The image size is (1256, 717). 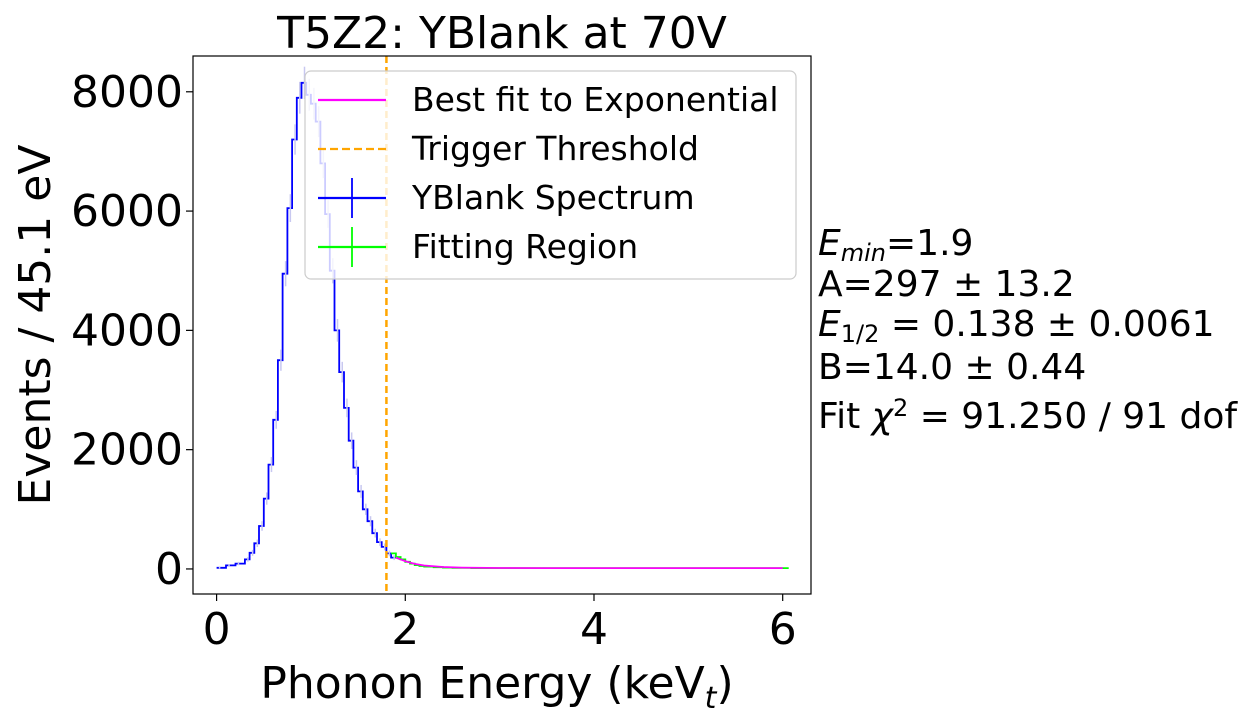 I want to click on x-axis-label: Phonon Energy (keVt), so click(x=496, y=687).